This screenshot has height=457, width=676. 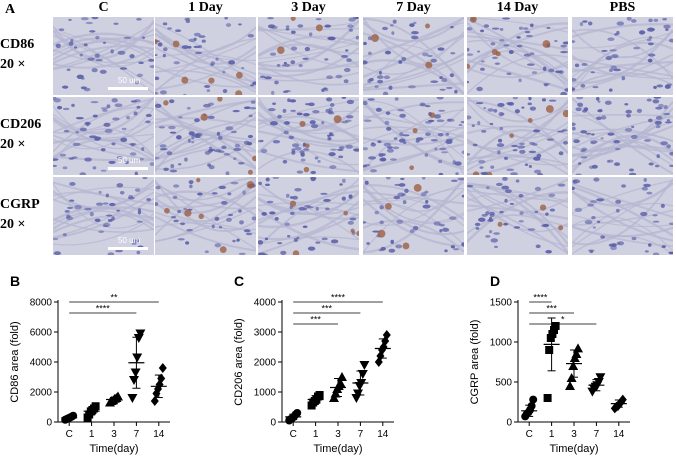 I want to click on column-header-1: 1 Day, so click(x=205, y=7).